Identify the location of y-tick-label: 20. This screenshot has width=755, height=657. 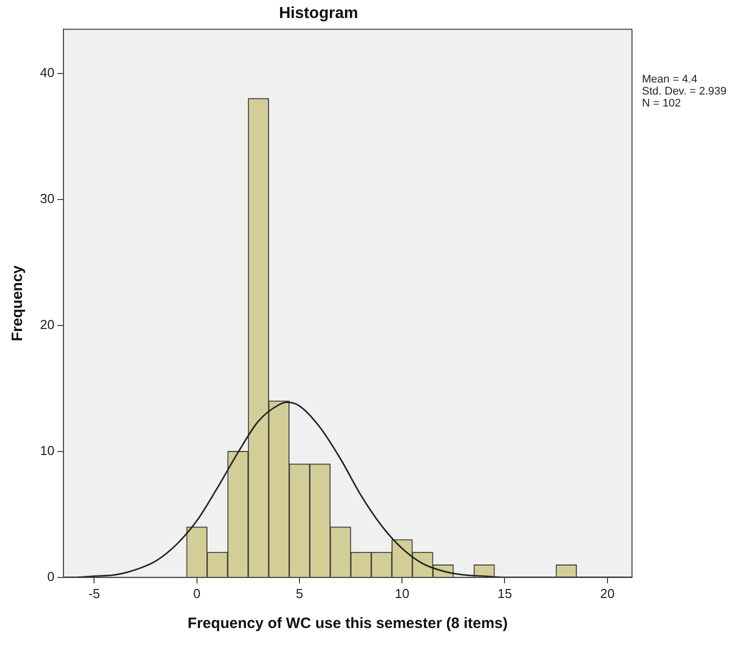
(47, 324).